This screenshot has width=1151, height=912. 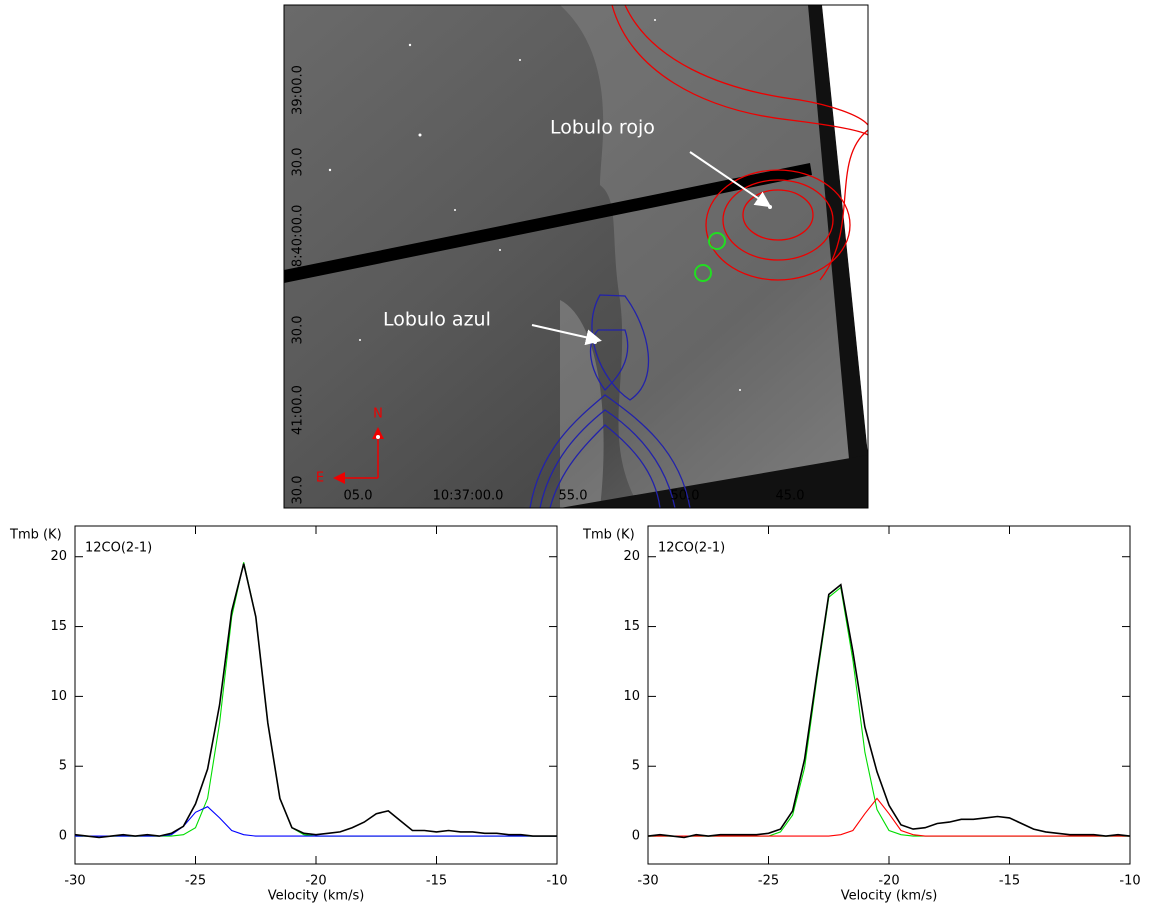 I want to click on compass-label: E, so click(x=320, y=478).